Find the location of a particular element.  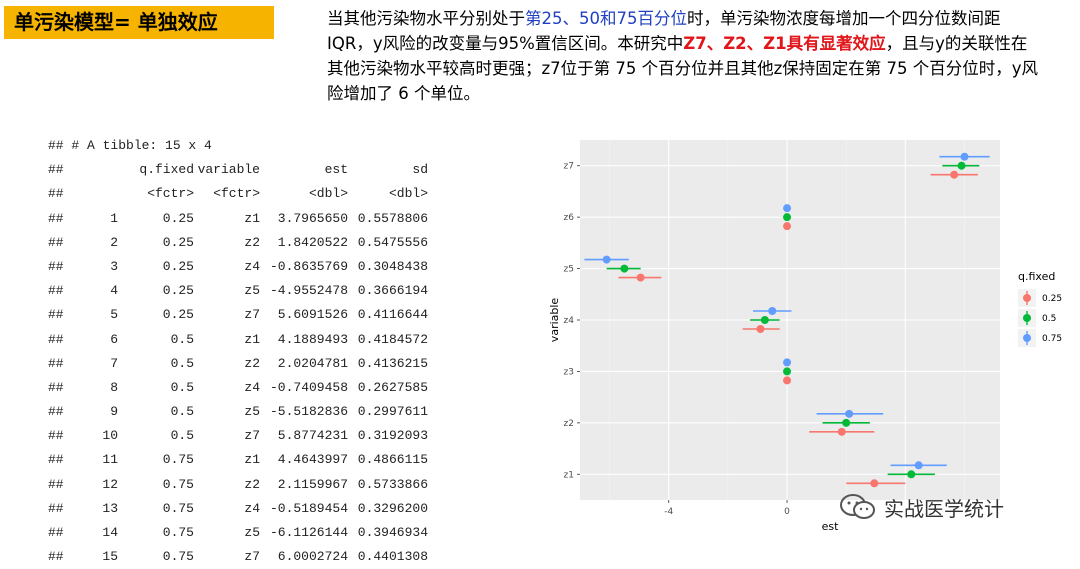

y-tick-label: z6 is located at coordinates (569, 218).